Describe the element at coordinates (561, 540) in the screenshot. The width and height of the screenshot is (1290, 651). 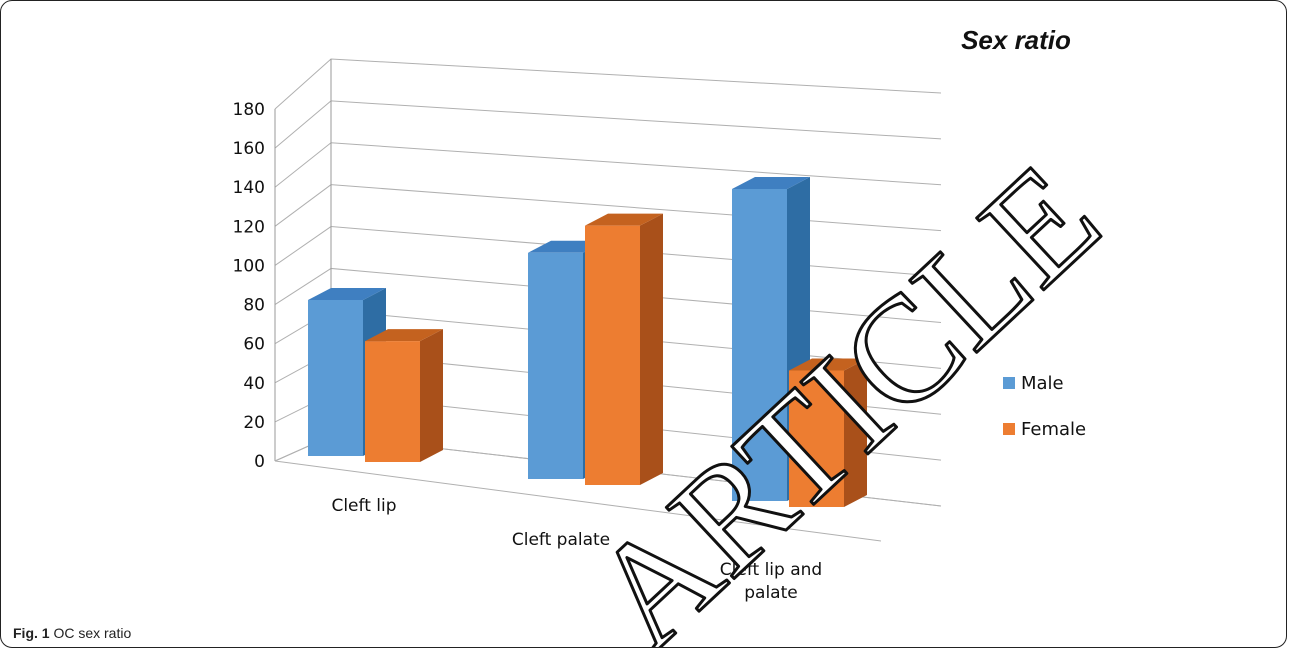
I see `category-label: Cleft palate` at that location.